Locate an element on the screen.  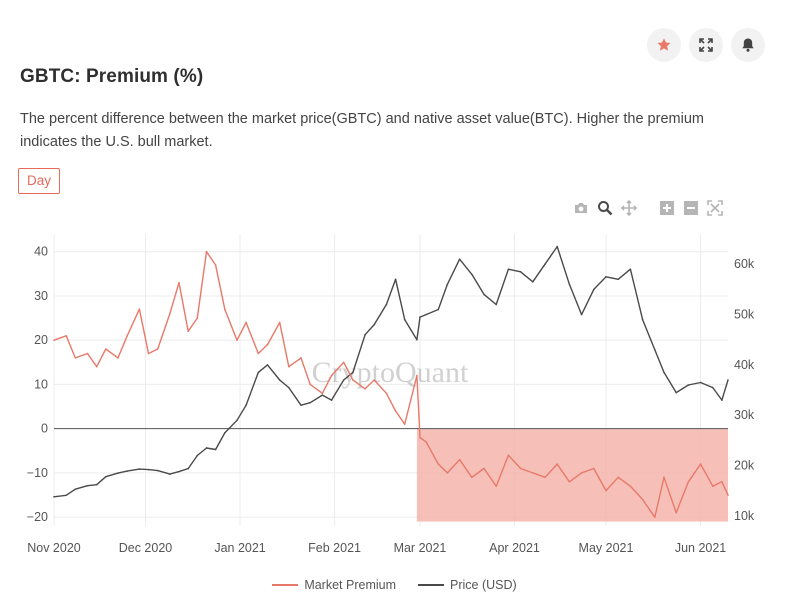
chart-toolbar is located at coordinates (648, 208).